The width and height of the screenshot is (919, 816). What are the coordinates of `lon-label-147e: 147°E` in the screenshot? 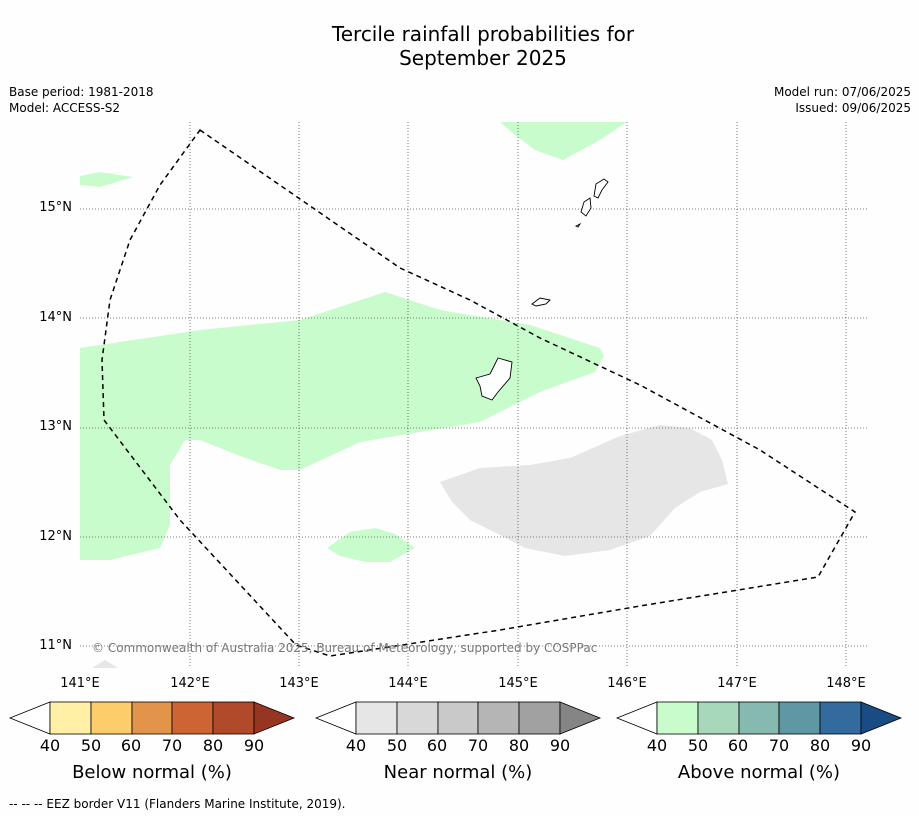 It's located at (737, 683).